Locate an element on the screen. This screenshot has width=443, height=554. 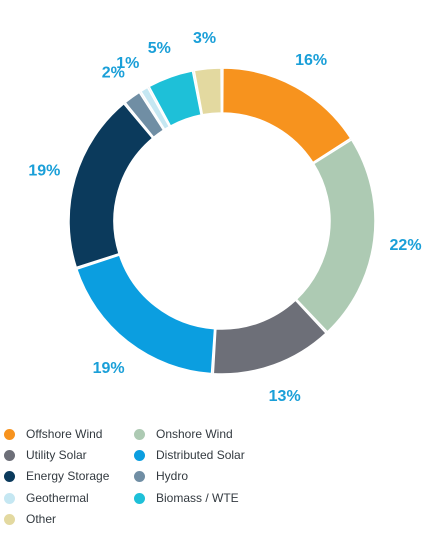
legend-label: Offshore Wind is located at coordinates (64, 434).